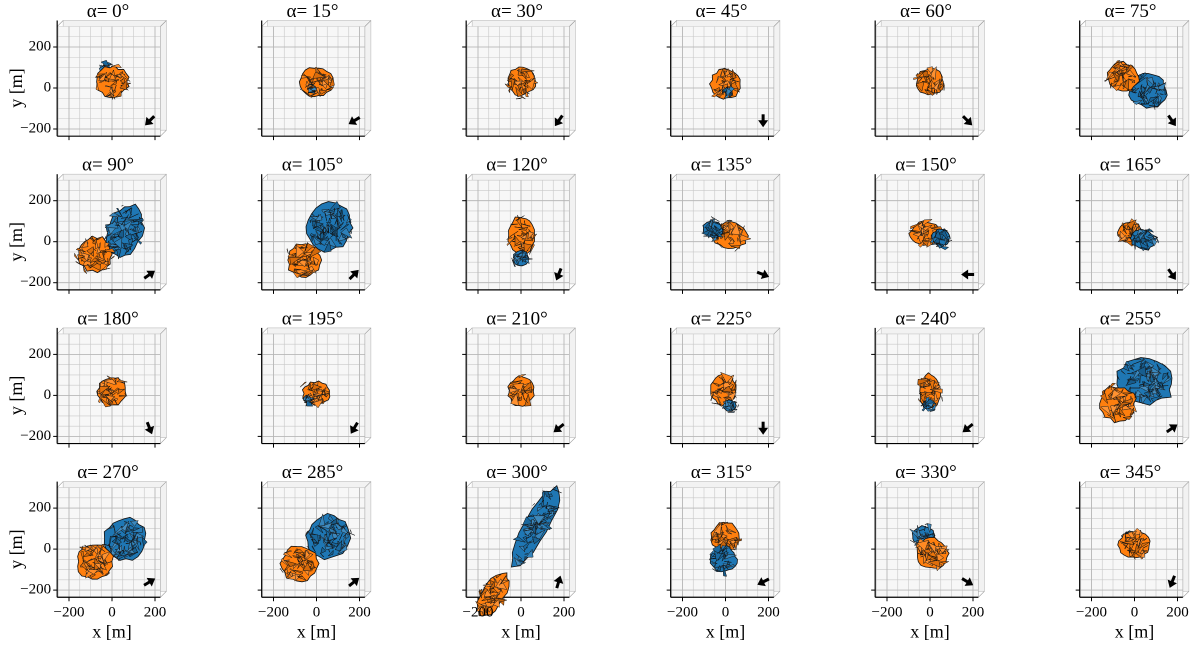  Describe the element at coordinates (926, 472) in the screenshot. I see `panel-title: α= 330°` at that location.